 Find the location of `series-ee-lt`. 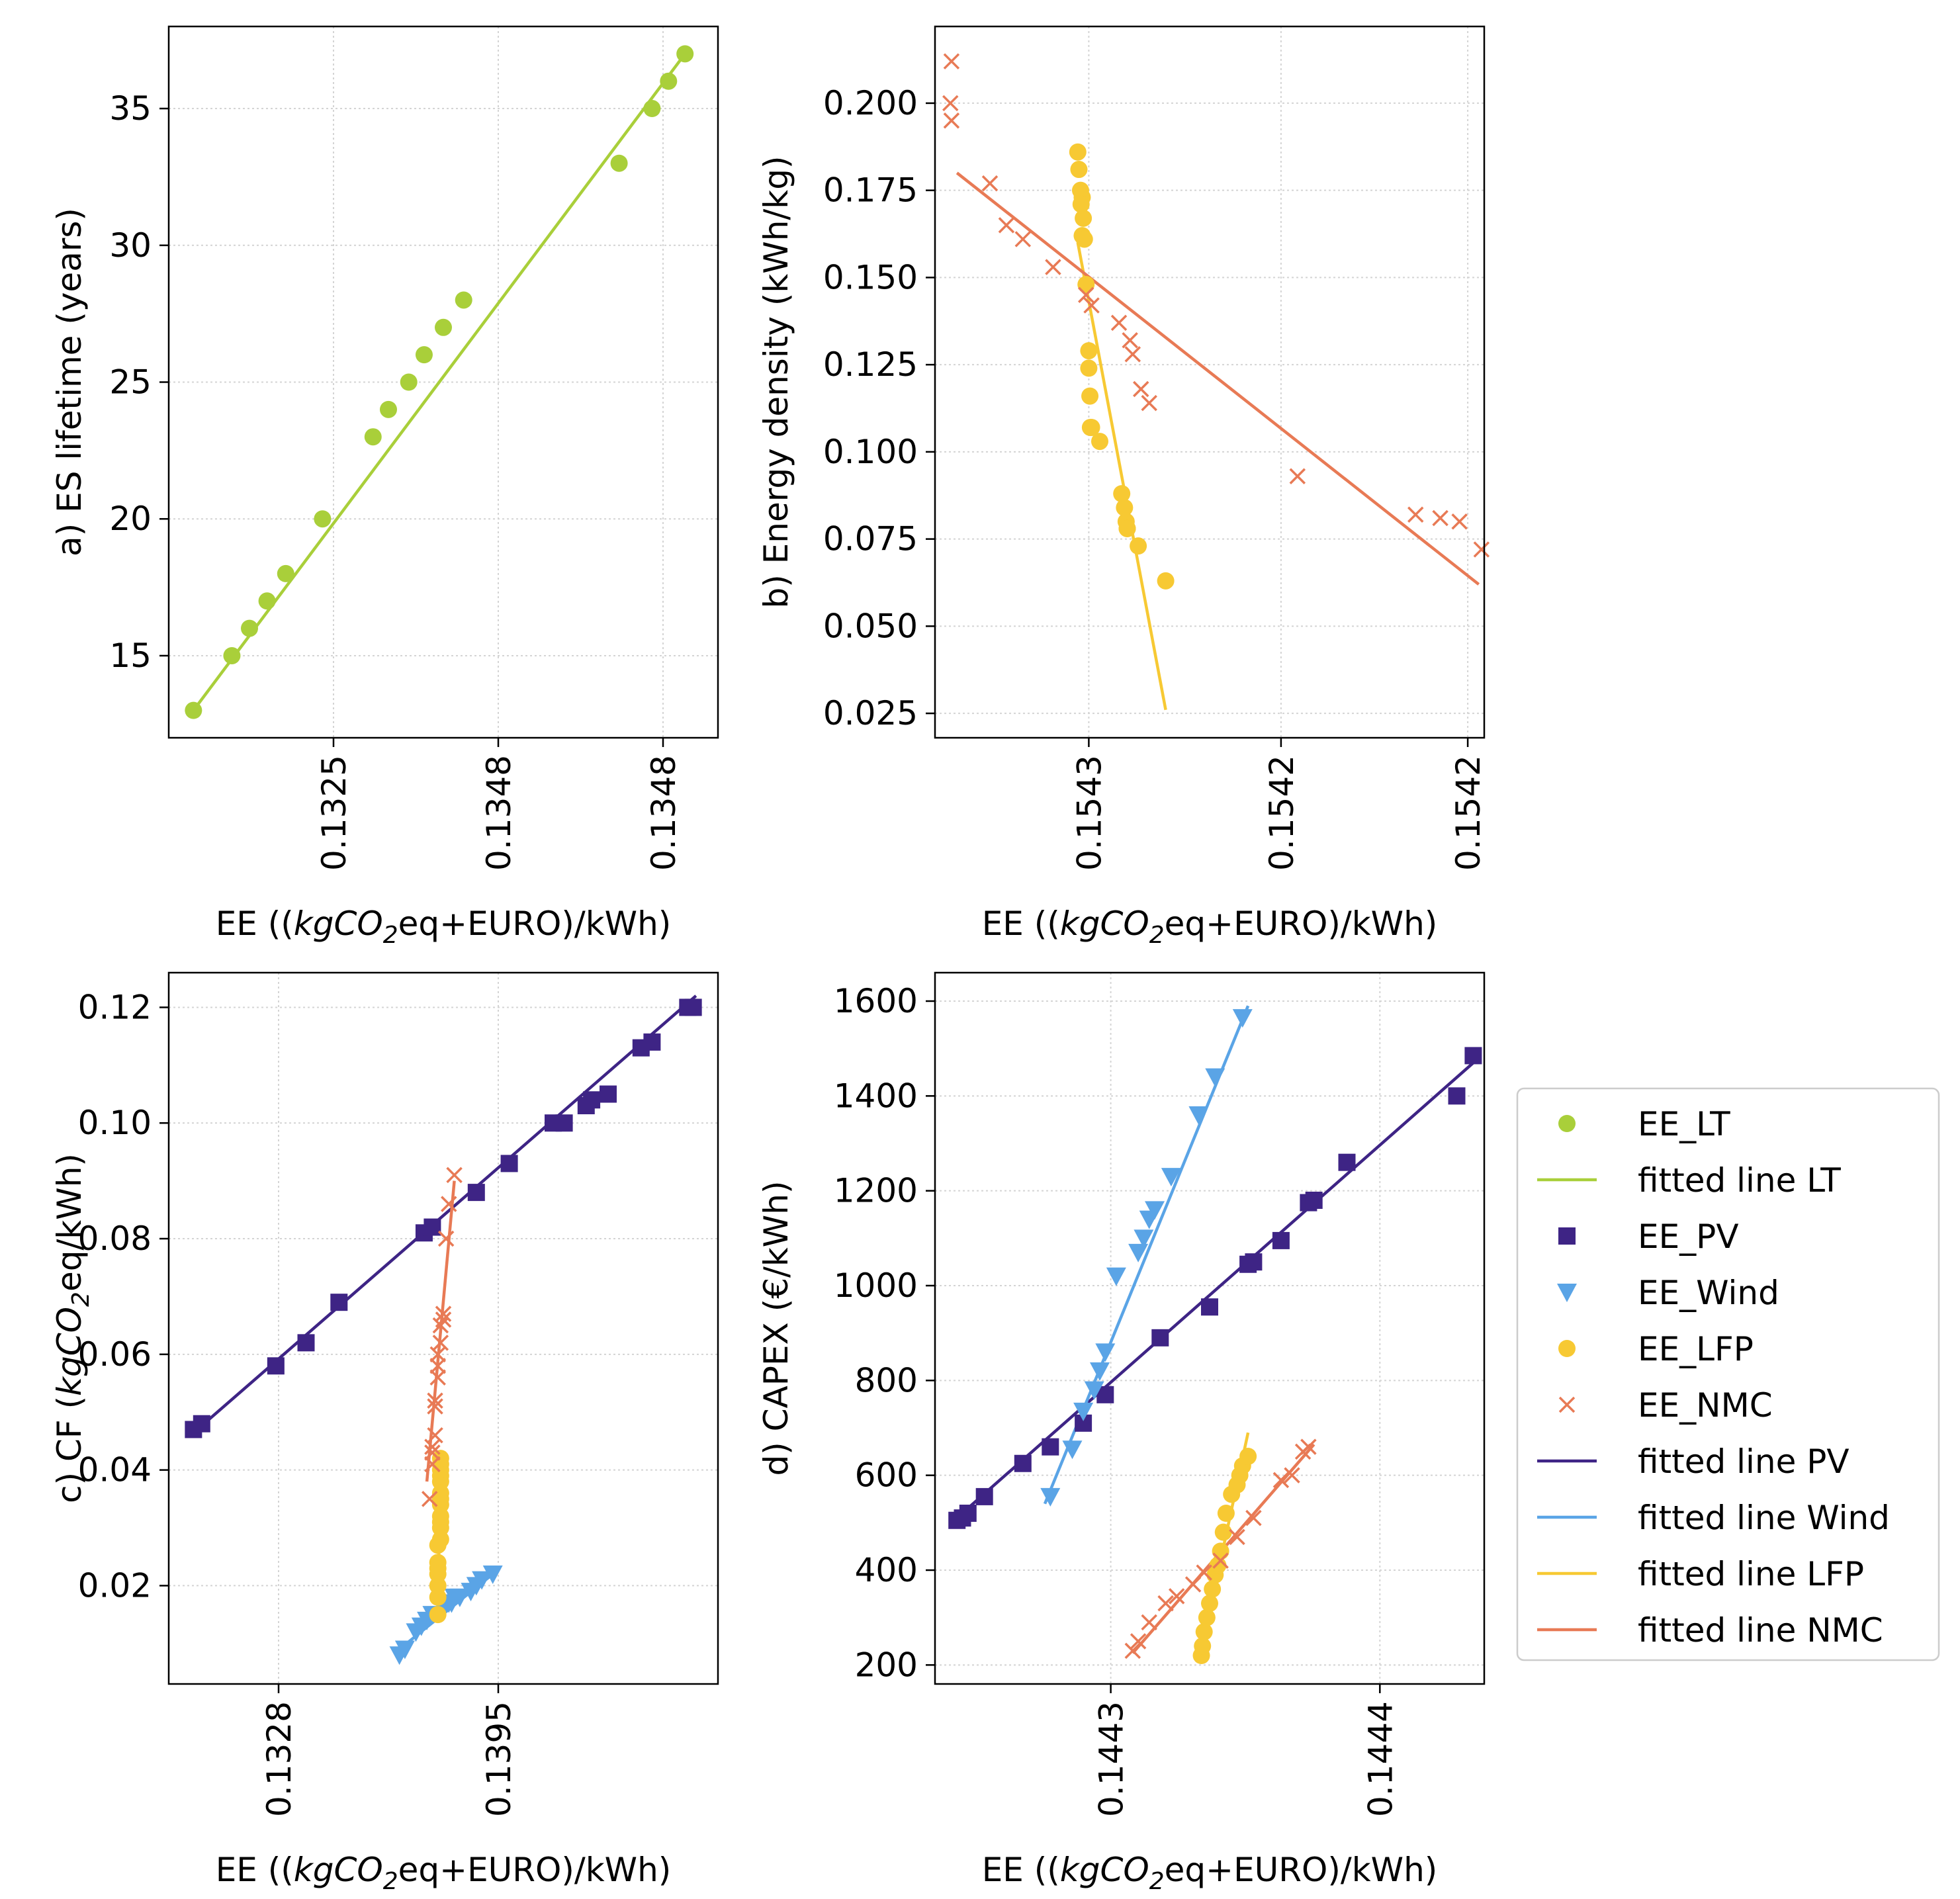

series-ee-lt is located at coordinates (439, 382).